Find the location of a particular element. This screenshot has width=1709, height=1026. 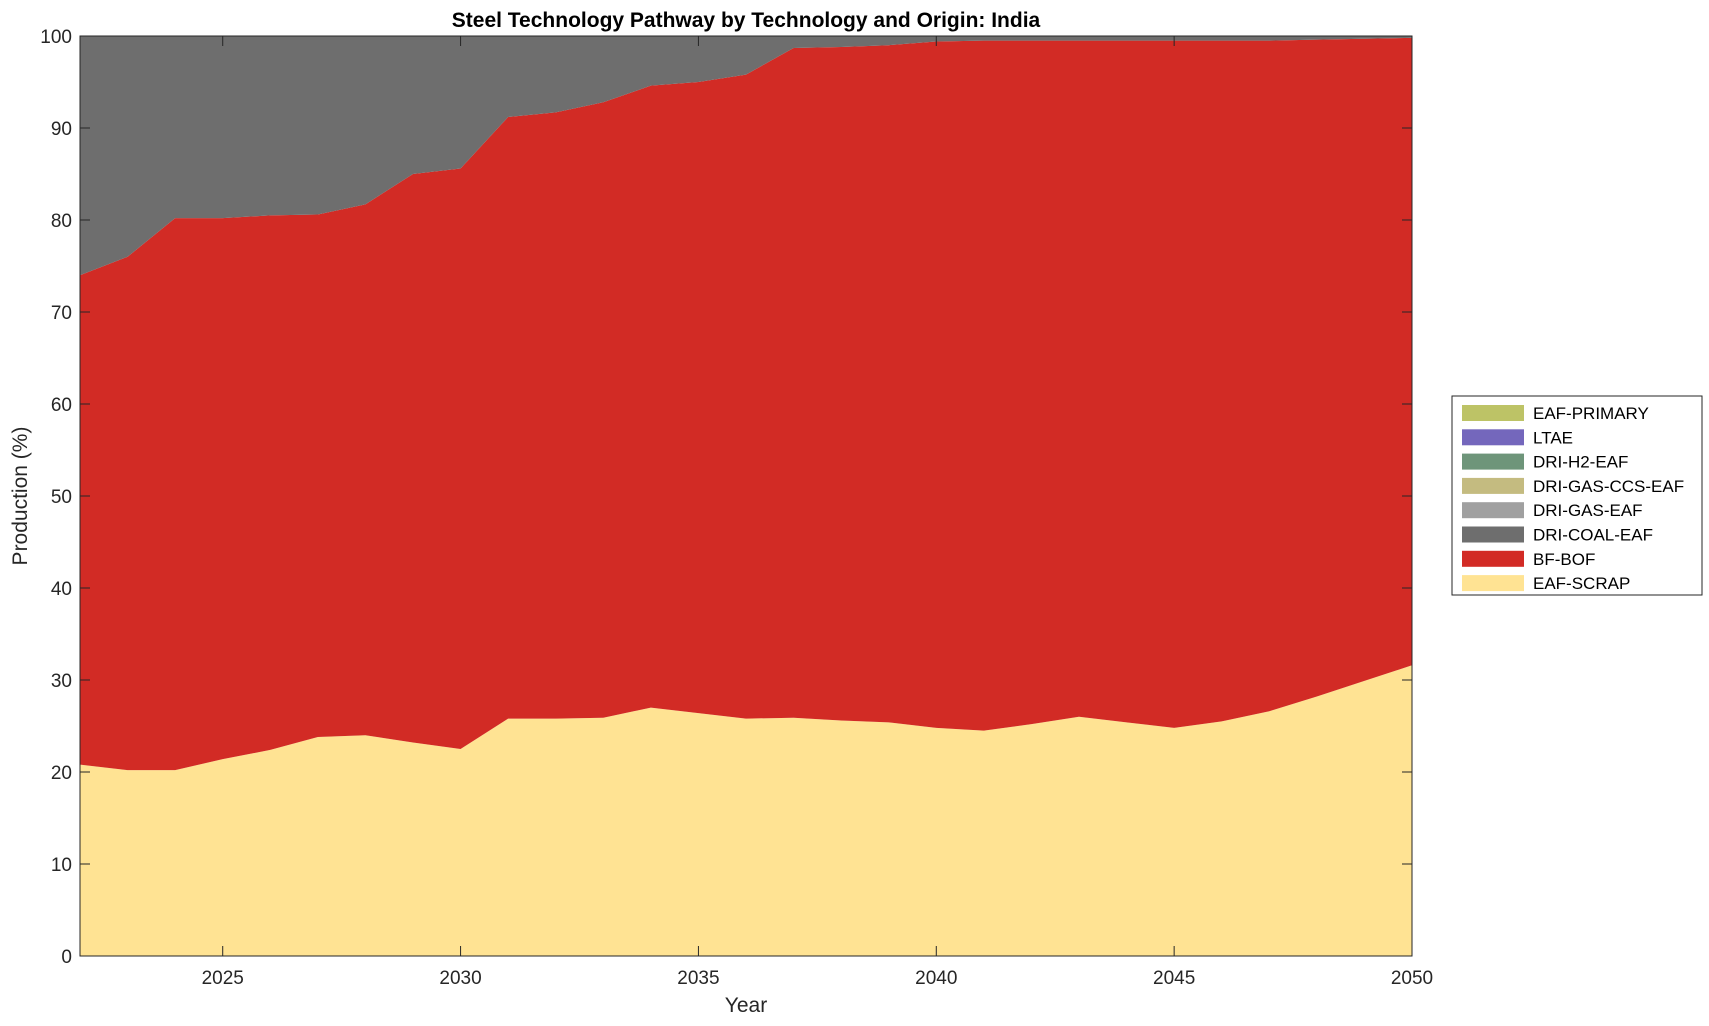

x-axis-label: Year is located at coordinates (746, 1005).